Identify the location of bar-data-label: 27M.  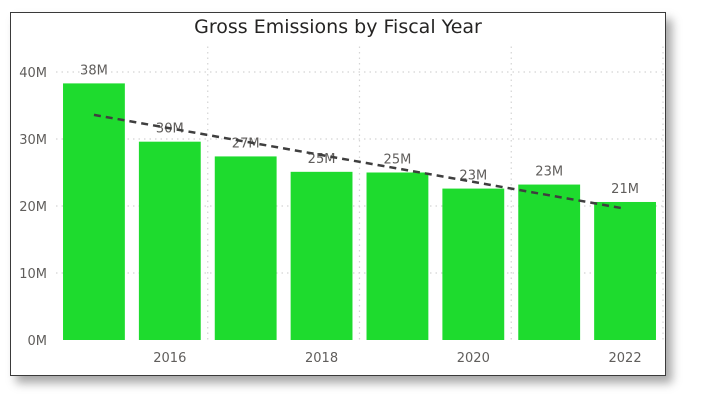
(246, 143).